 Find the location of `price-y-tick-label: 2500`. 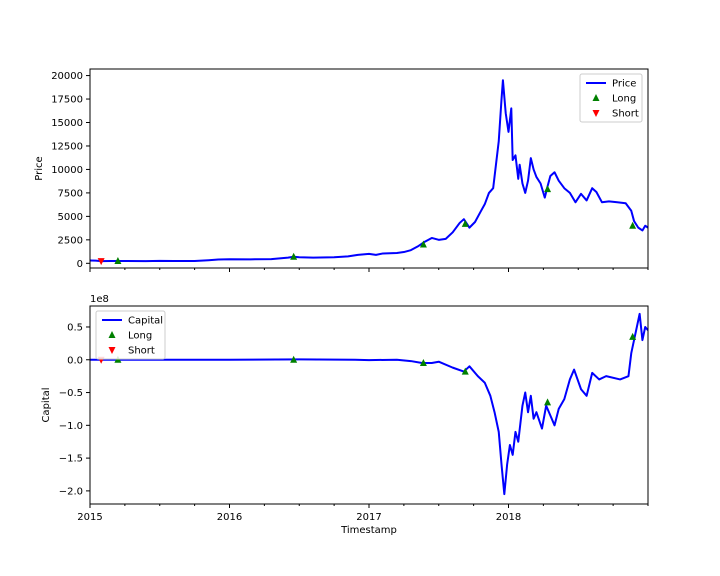

price-y-tick-label: 2500 is located at coordinates (70, 240).